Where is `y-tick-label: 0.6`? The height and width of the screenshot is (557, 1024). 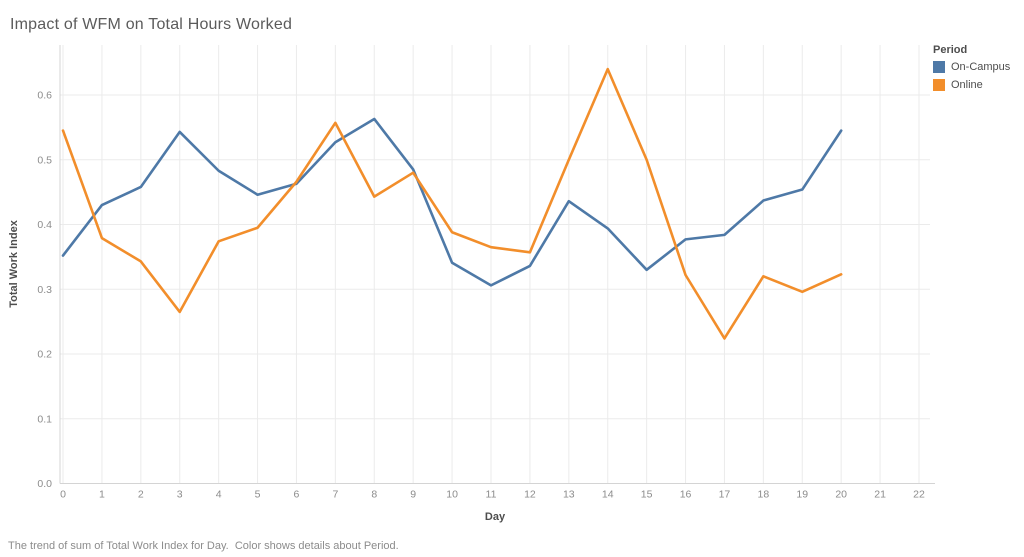
y-tick-label: 0.6 is located at coordinates (44, 96).